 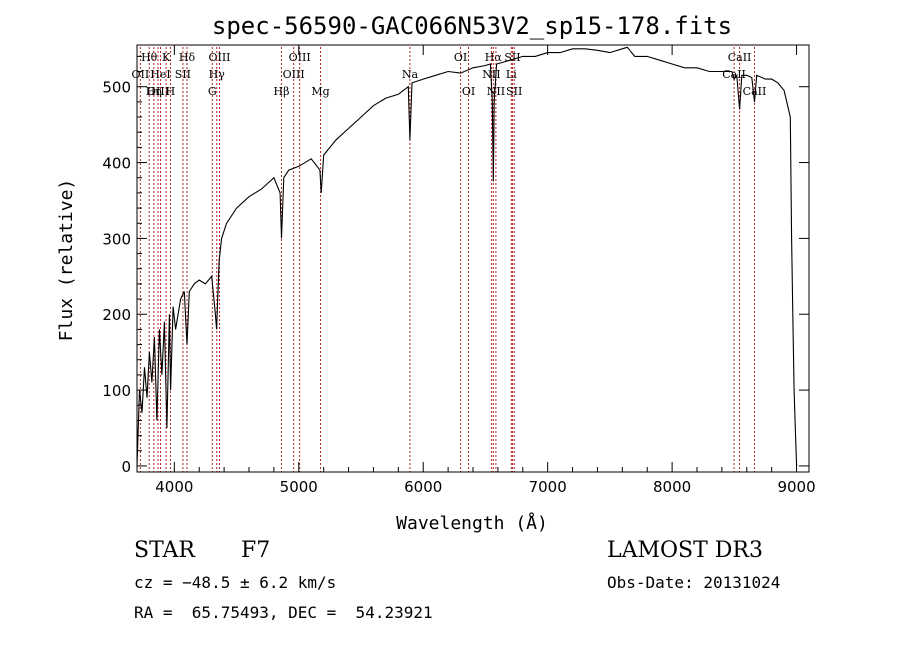 I want to click on x-tick-label-5000: 5000, so click(x=299, y=487).